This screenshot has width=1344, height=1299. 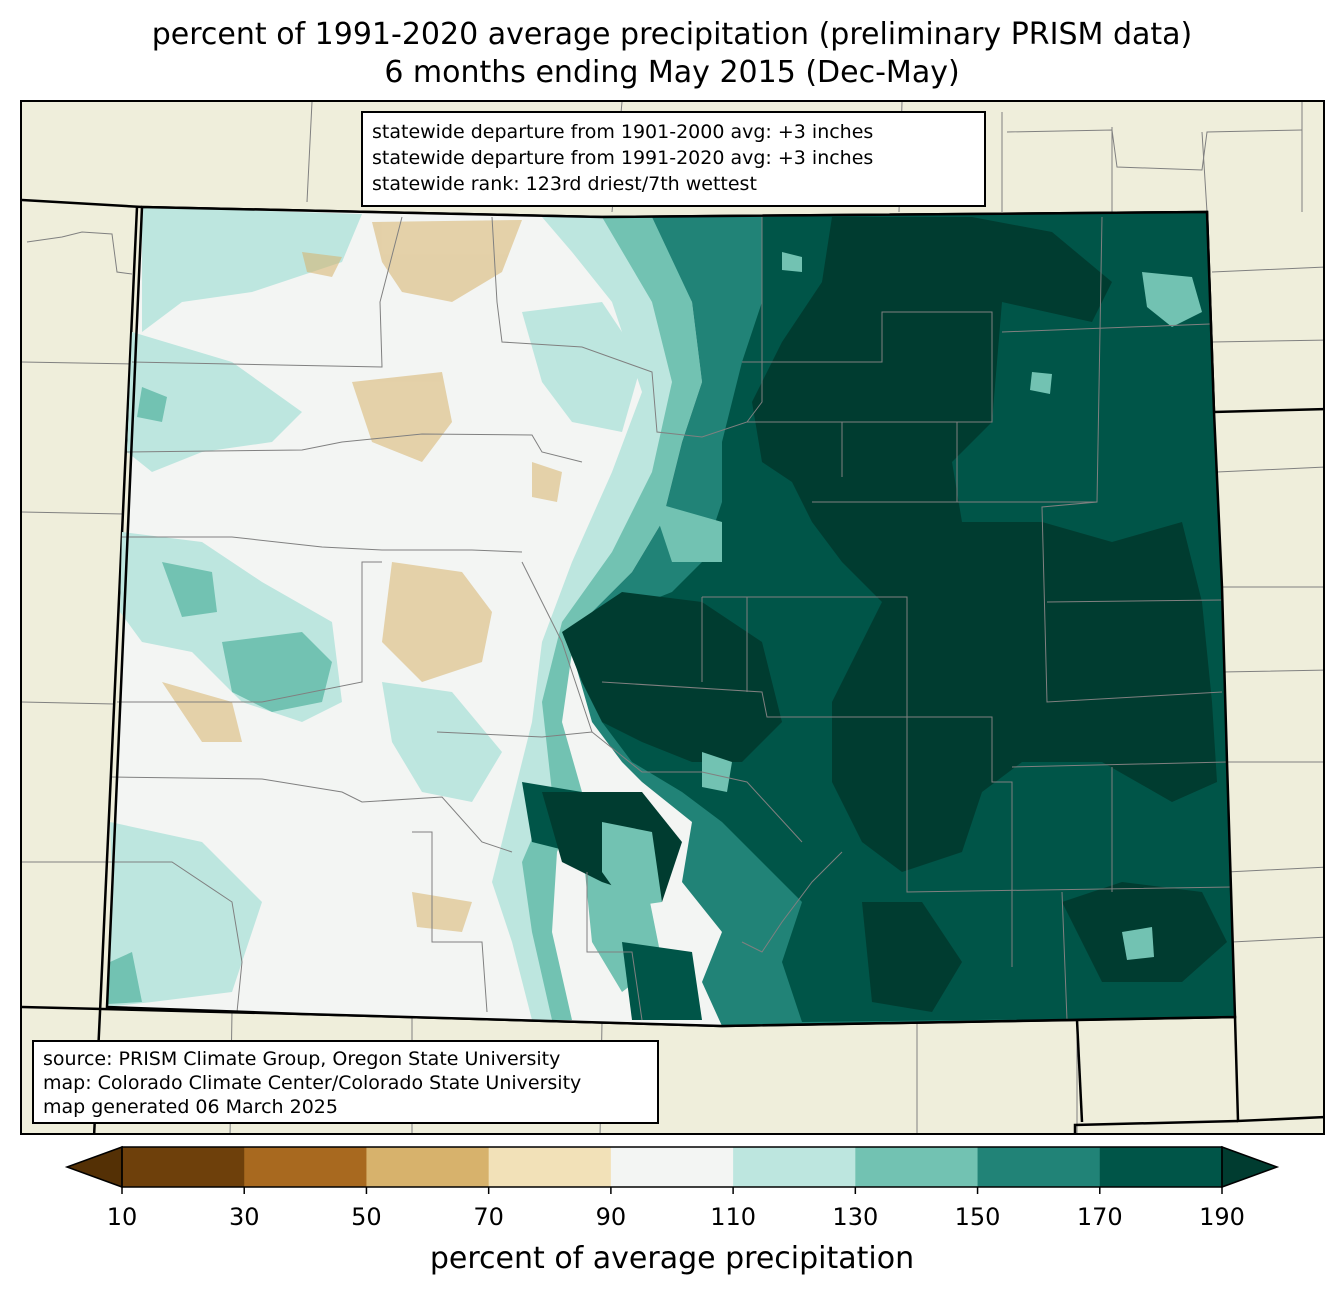 What do you see at coordinates (564, 184) in the screenshot?
I see `stat-line-rank: statewide rank: 123rd driest/7th wettest` at bounding box center [564, 184].